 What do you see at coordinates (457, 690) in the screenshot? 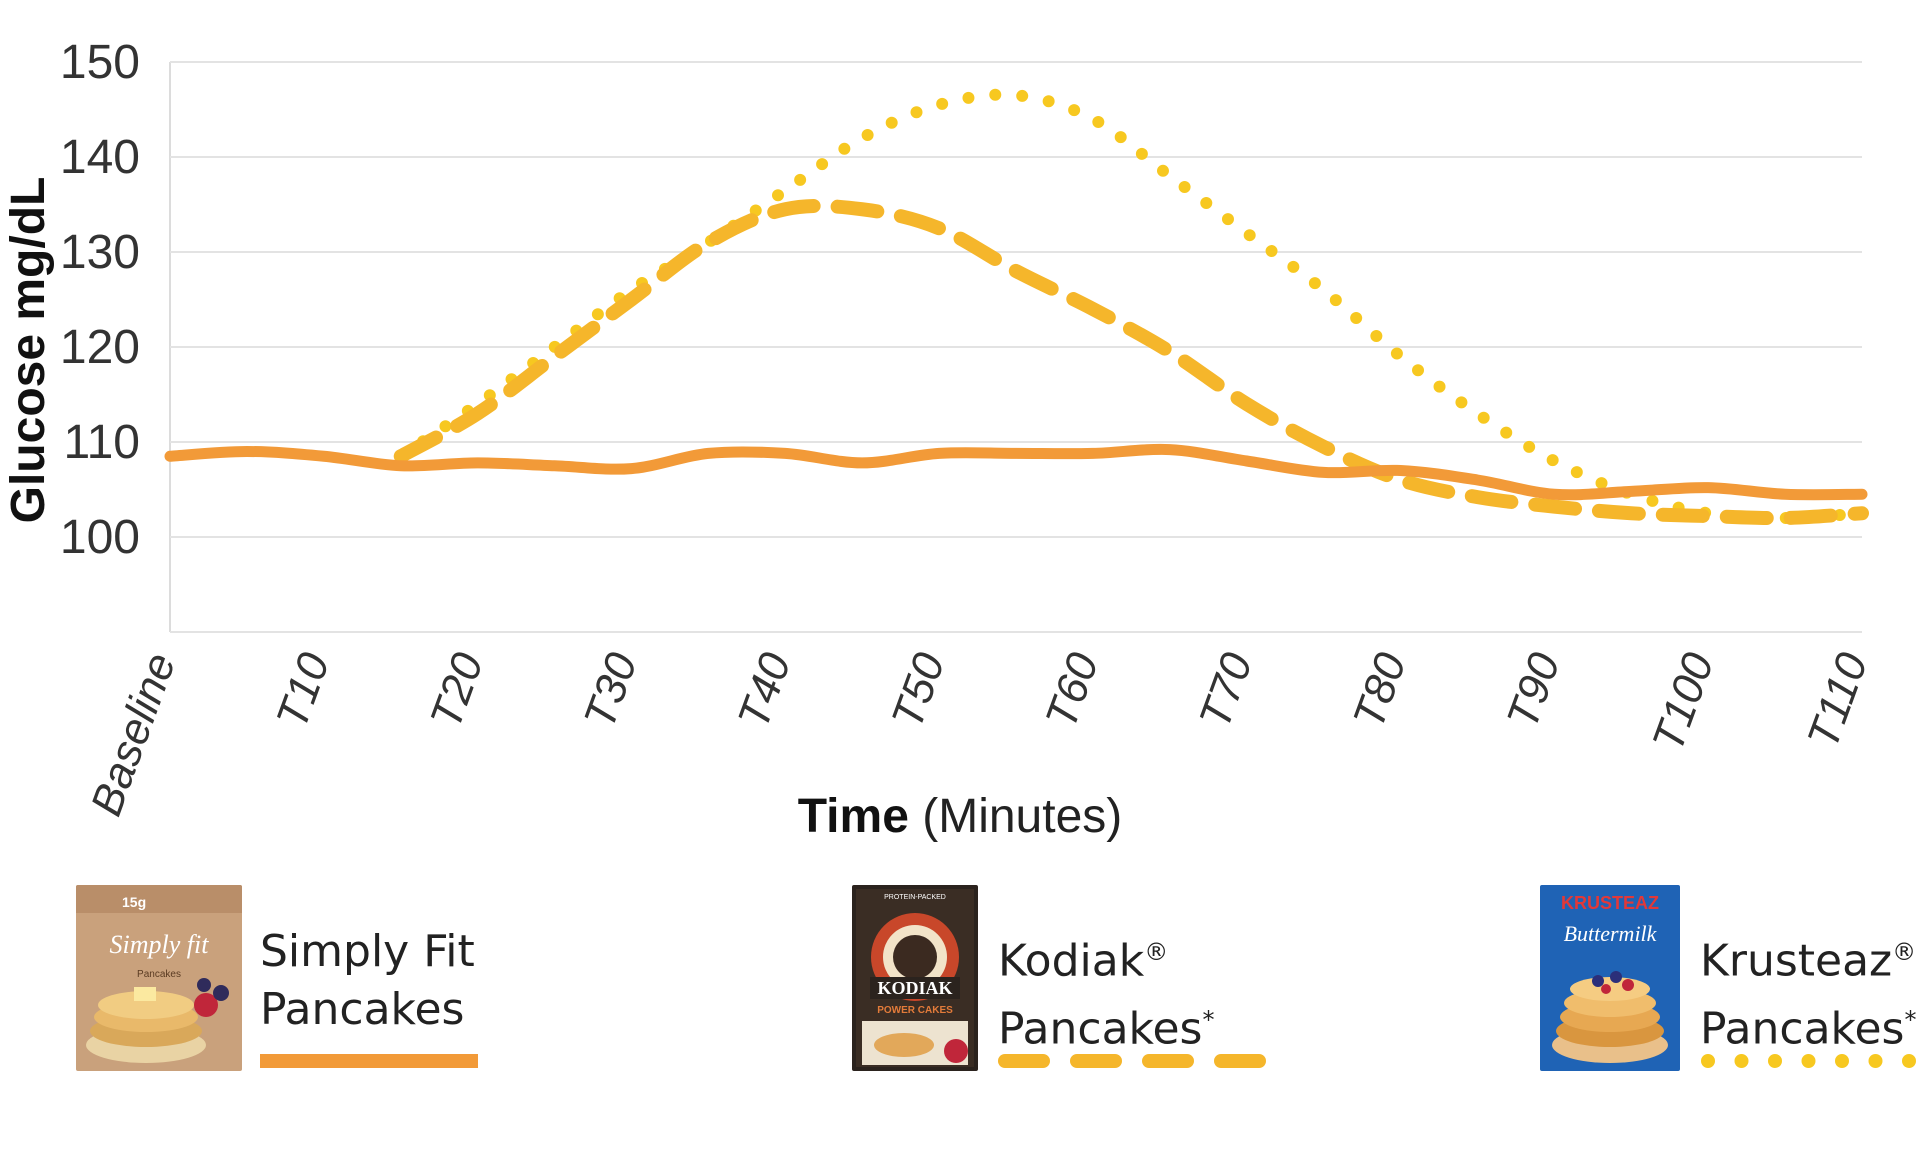
I see `x-tick-label: T20` at bounding box center [457, 690].